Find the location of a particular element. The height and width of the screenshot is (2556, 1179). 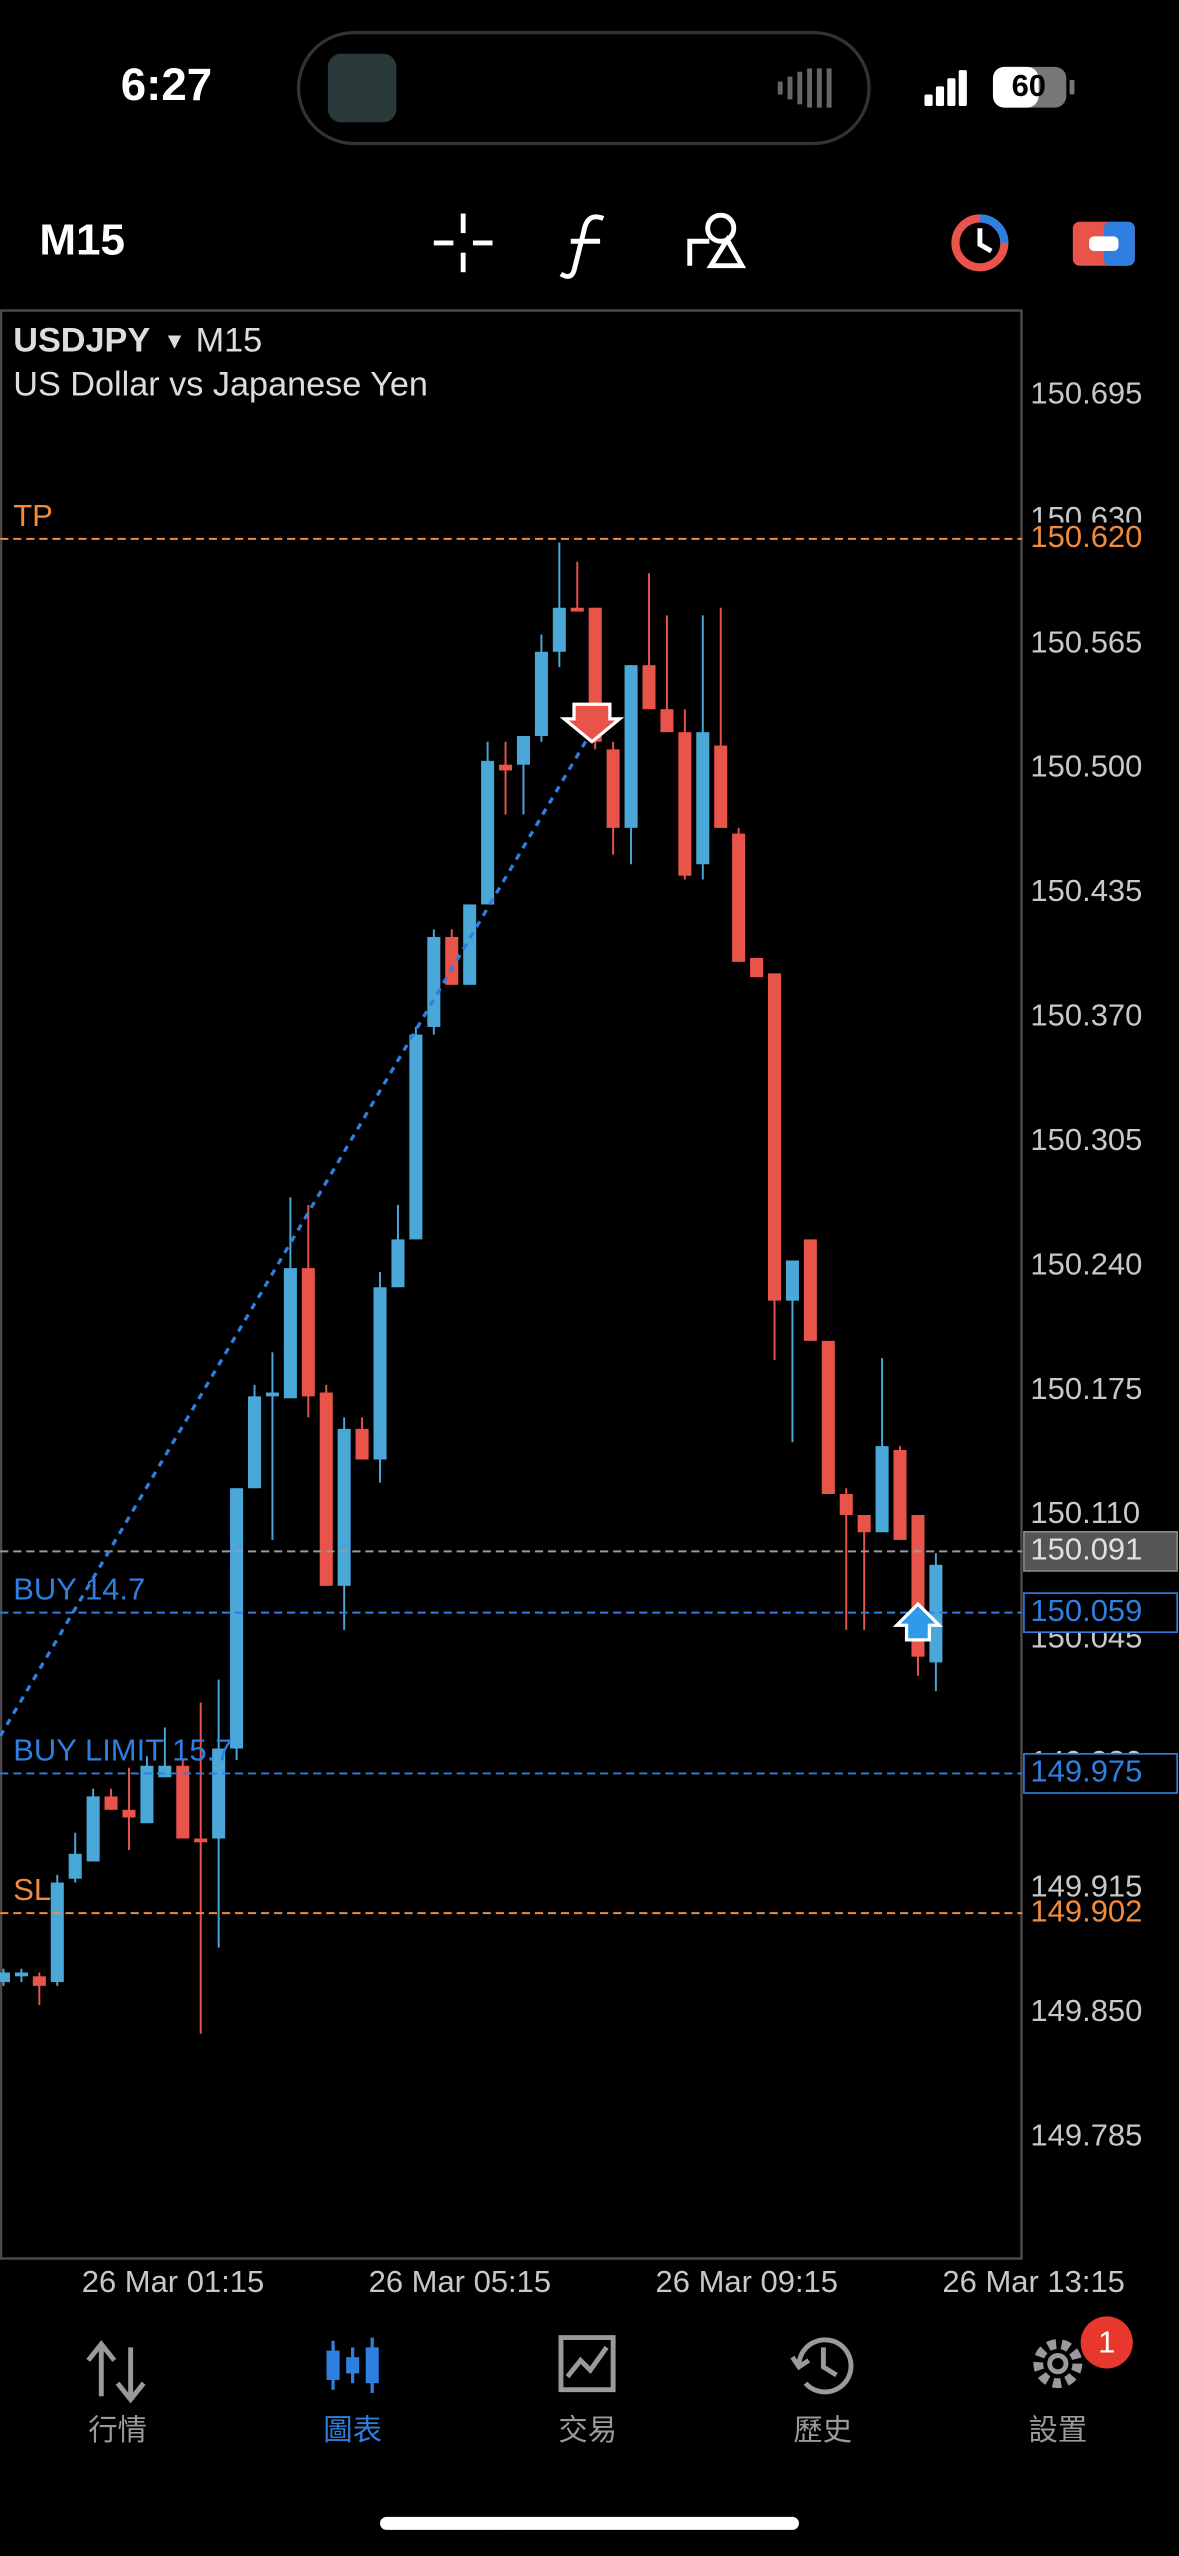

y-tick-label: 150.500 is located at coordinates (1086, 766).